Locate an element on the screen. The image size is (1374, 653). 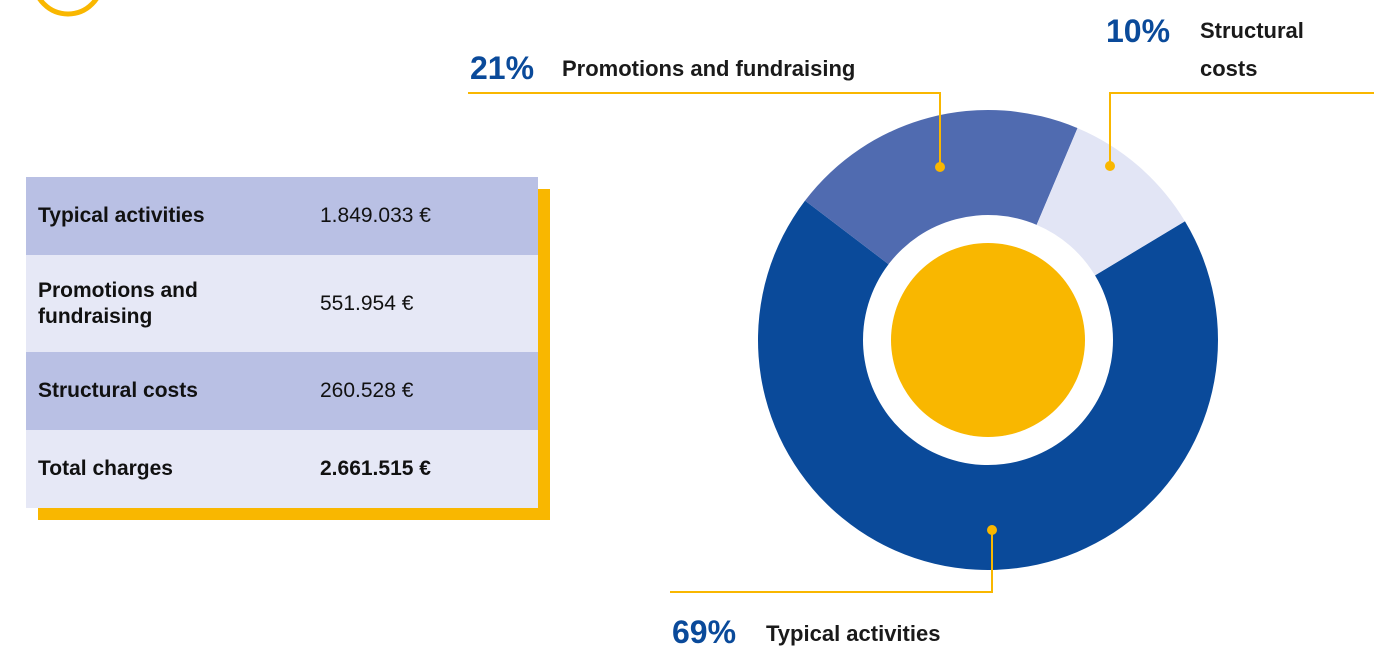
table-row: Total charges 2.661.515 € is located at coordinates (282, 469).